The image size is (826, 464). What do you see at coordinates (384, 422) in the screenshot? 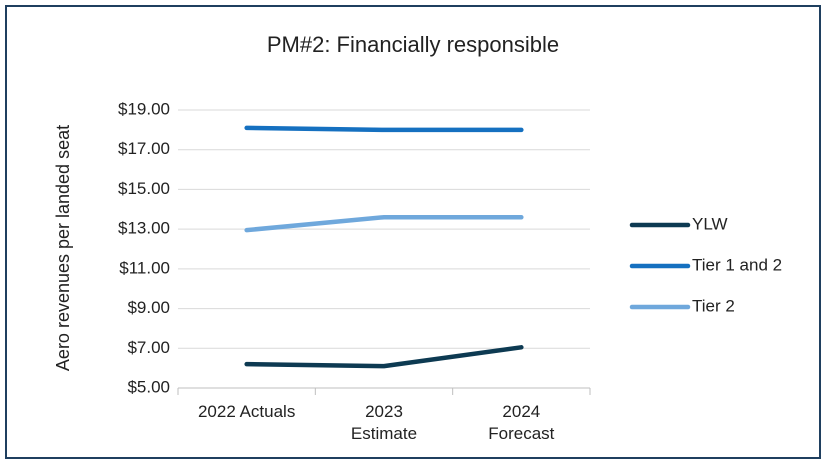
I see `x-tick-label: 2023 Estimate` at bounding box center [384, 422].